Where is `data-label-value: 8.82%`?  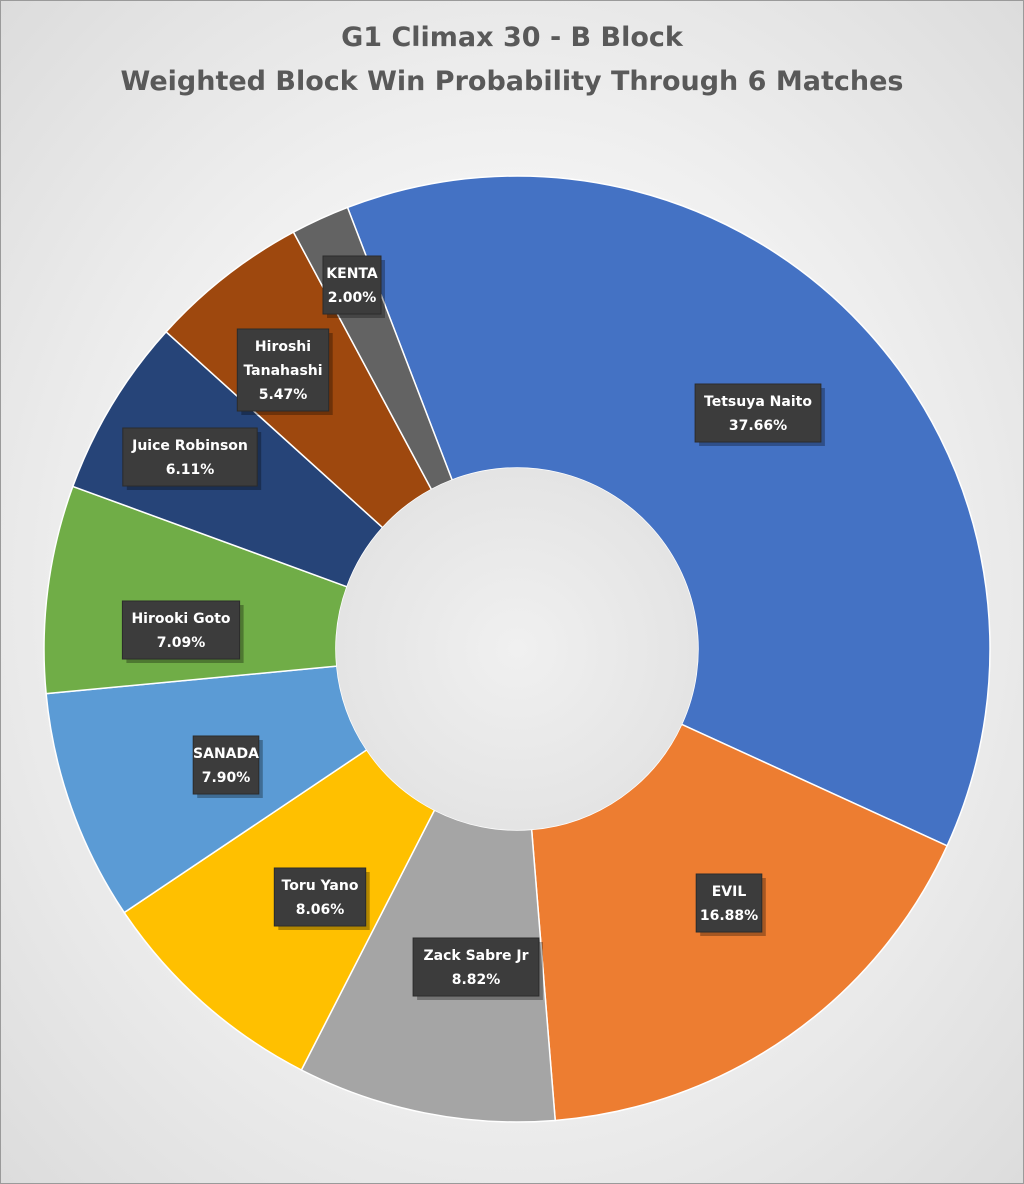 data-label-value: 8.82% is located at coordinates (476, 980).